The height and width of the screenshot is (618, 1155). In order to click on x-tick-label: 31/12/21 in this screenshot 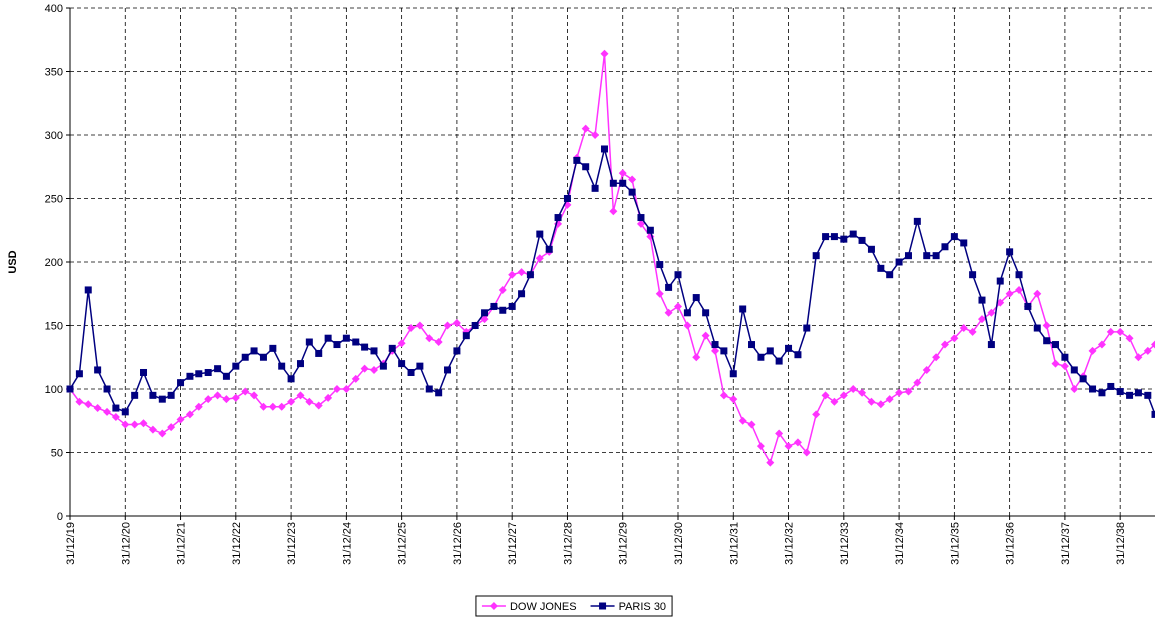, I will do `click(182, 543)`.